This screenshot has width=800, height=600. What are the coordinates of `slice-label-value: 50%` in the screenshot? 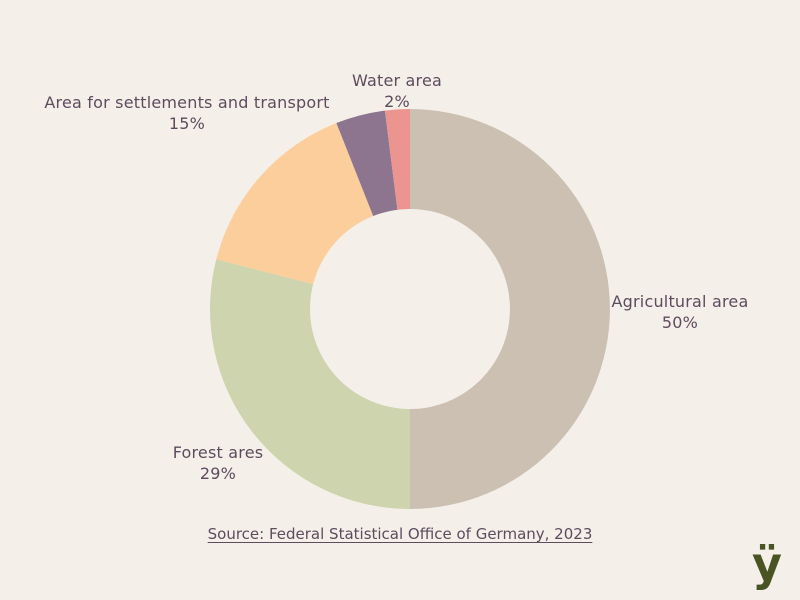 It's located at (680, 322).